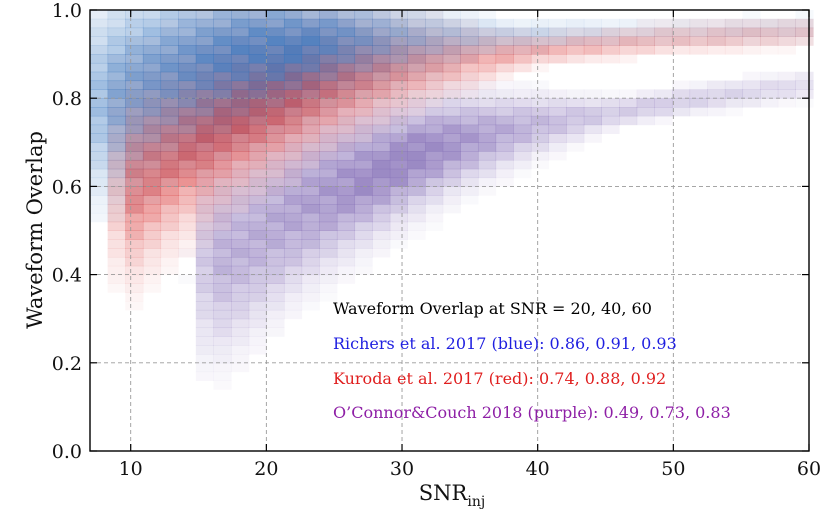 This screenshot has width=822, height=519. Describe the element at coordinates (476, 502) in the screenshot. I see `x-axis-title-subscript: inj` at that location.